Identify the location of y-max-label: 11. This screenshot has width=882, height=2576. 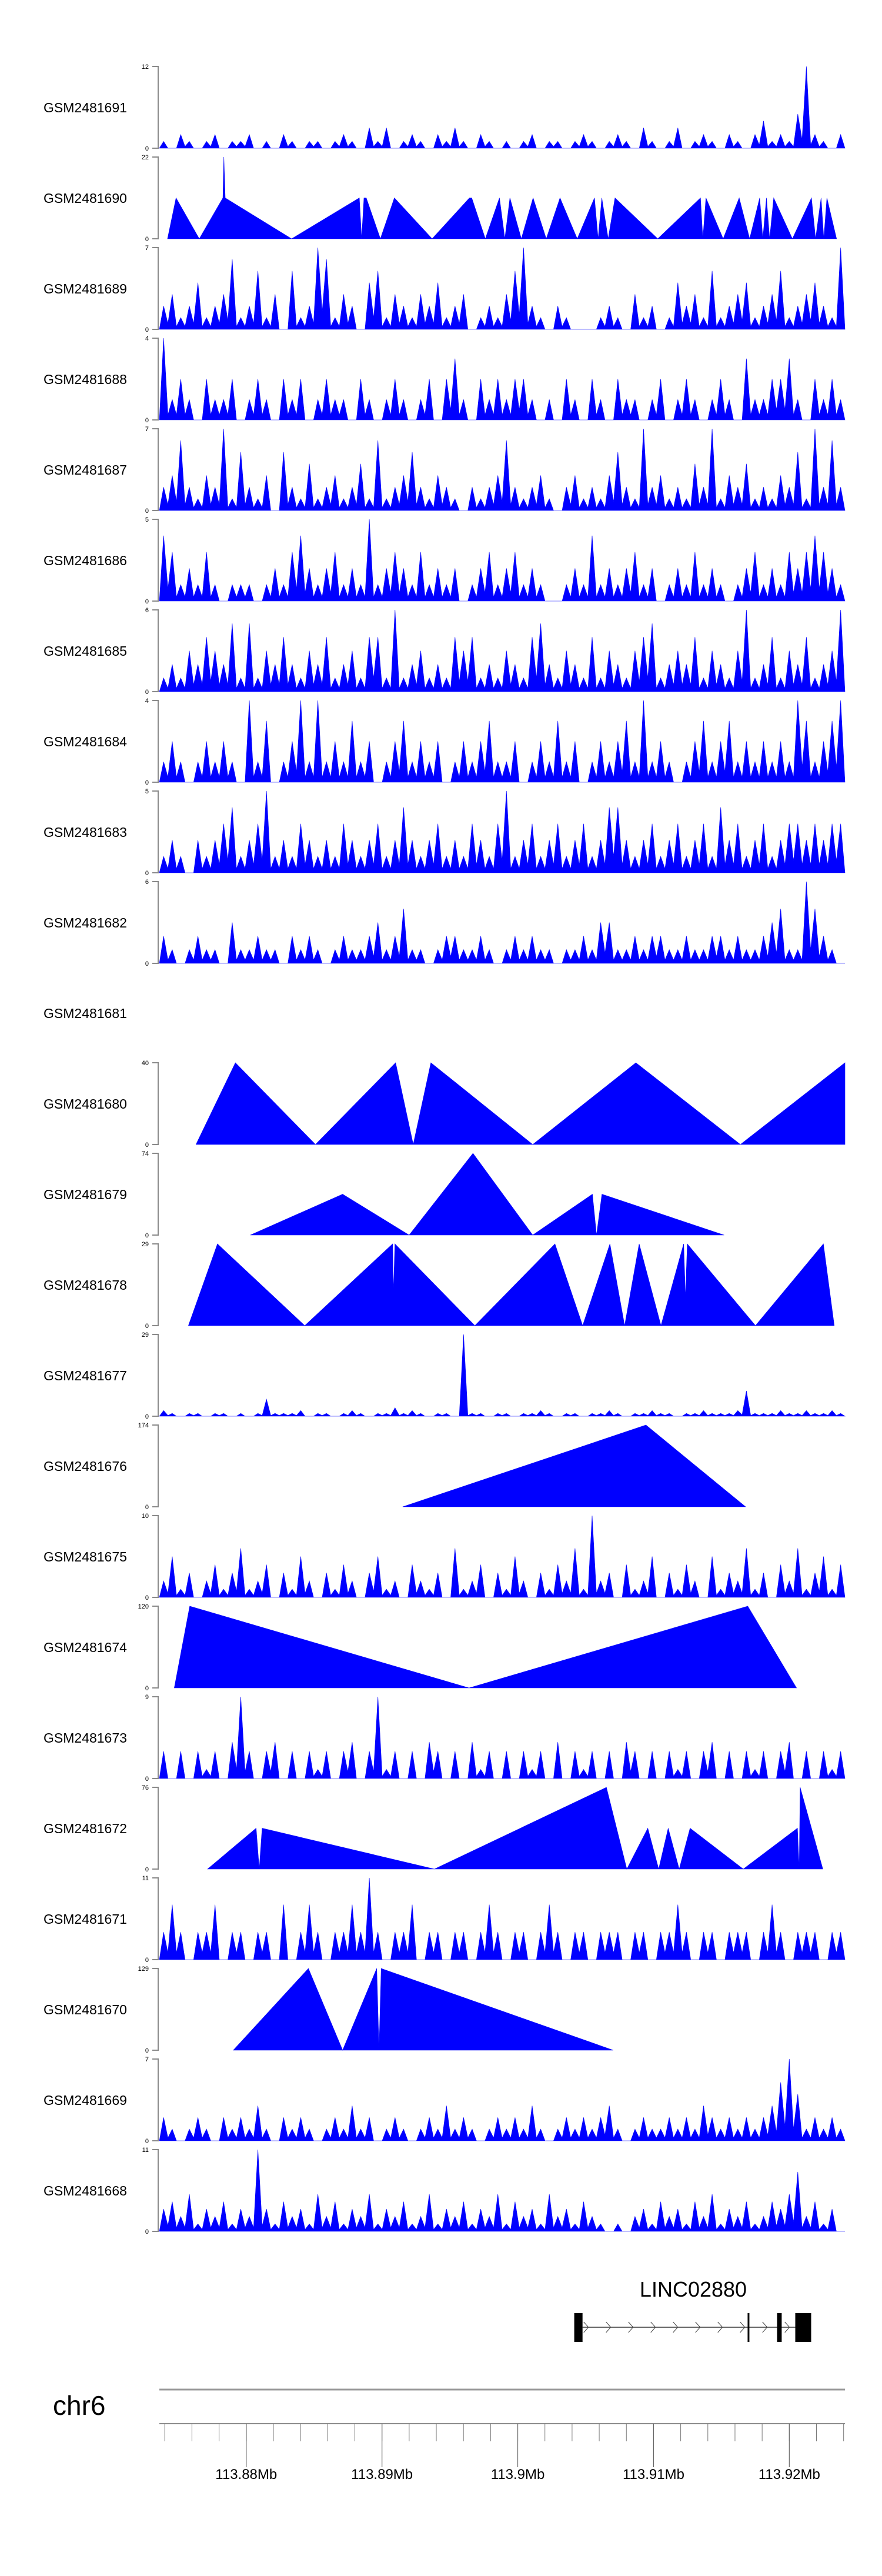
(145, 1878).